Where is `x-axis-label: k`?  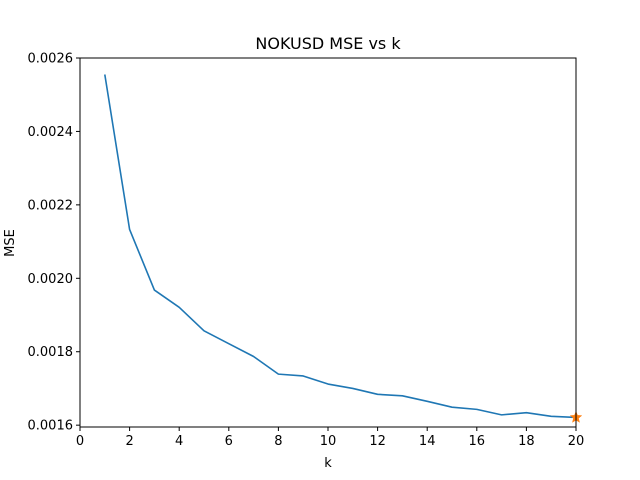 x-axis-label: k is located at coordinates (328, 463).